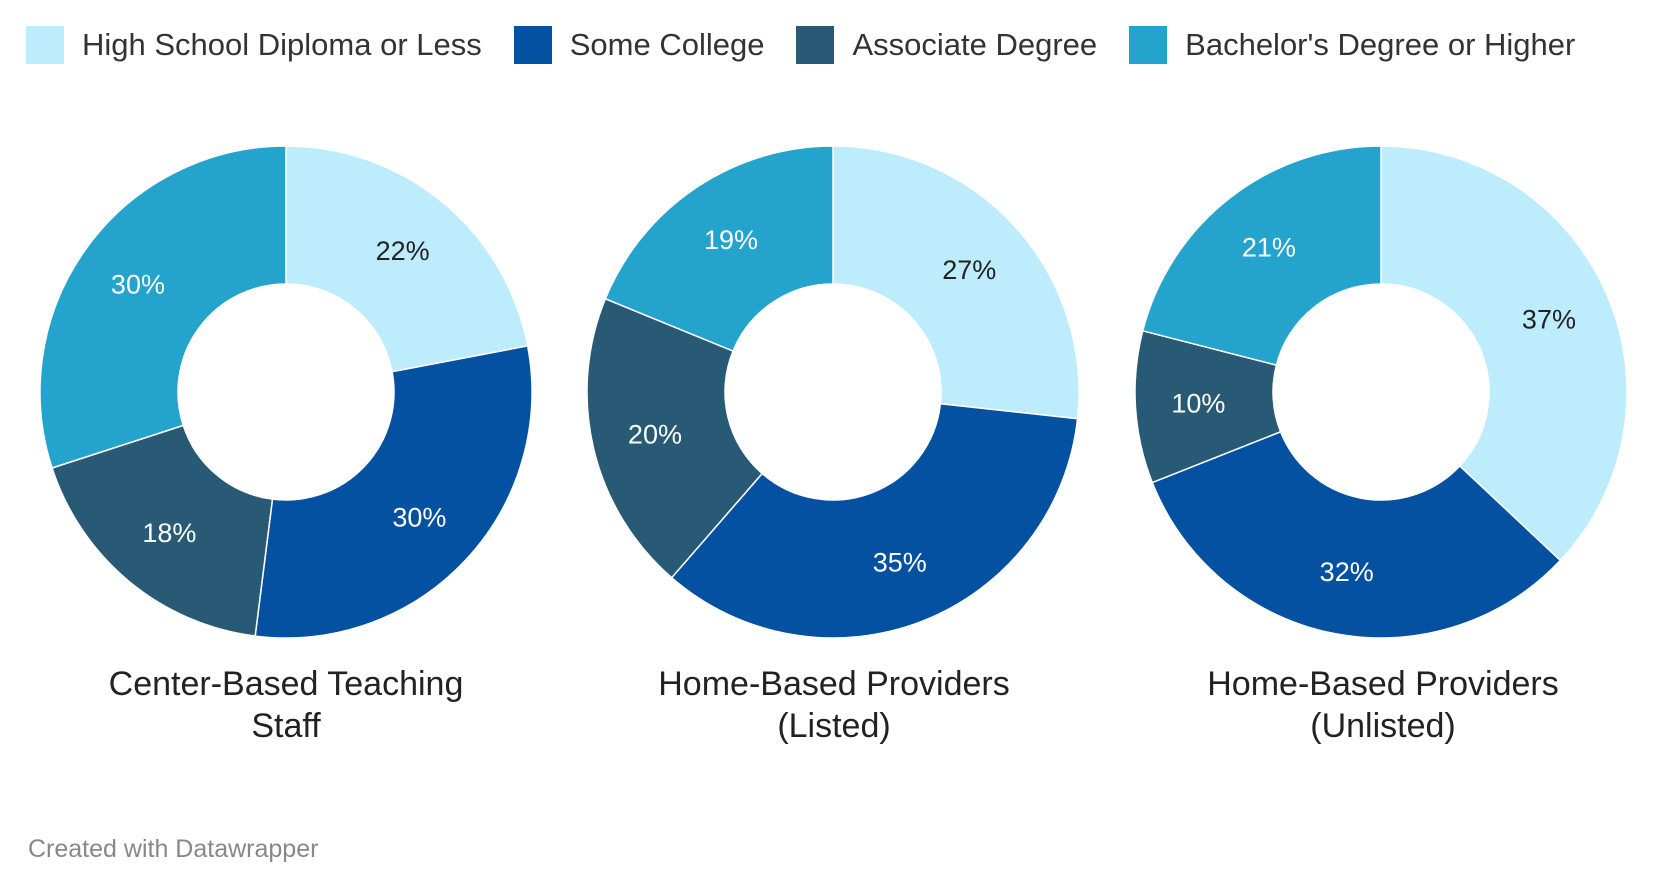  What do you see at coordinates (1356, 534) in the screenshot?
I see `slice-home-unlisted-some-college` at bounding box center [1356, 534].